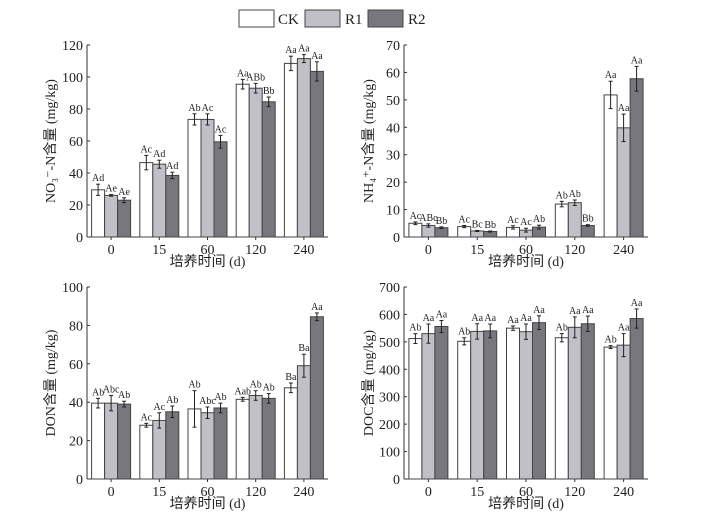 Image resolution: width=705 pixels, height=524 pixels. I want to click on significance-letter: Bc, so click(478, 224).